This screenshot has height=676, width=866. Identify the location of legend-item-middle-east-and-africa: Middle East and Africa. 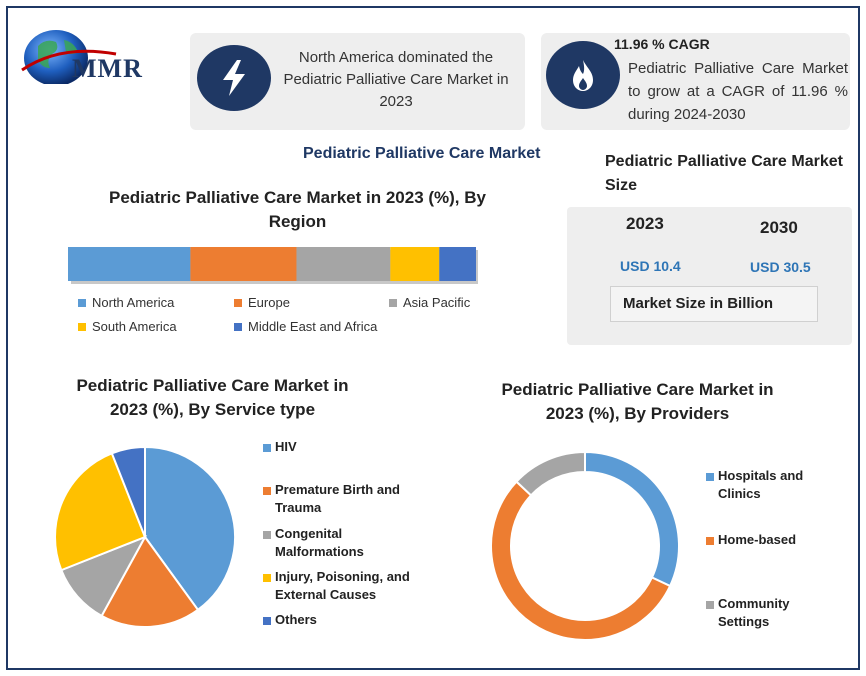
(305, 326).